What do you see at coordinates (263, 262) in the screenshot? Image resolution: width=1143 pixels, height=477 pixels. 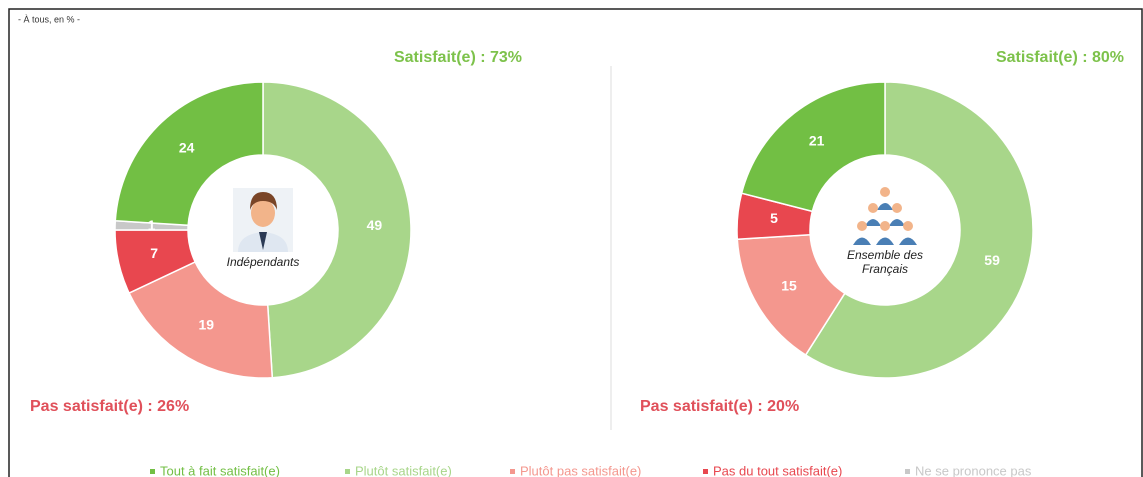 I see `center-label: Indépendants` at bounding box center [263, 262].